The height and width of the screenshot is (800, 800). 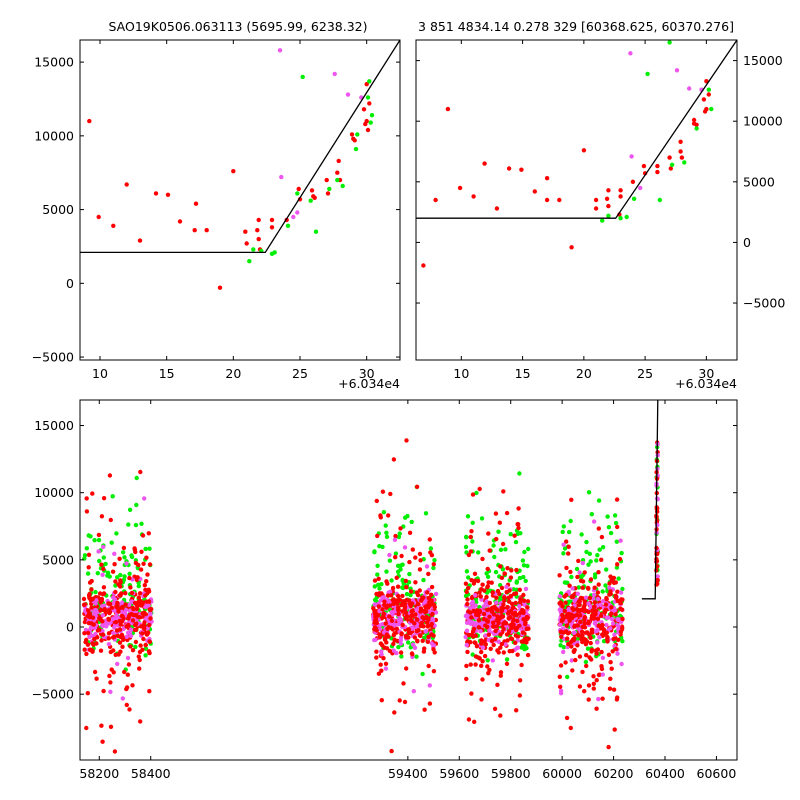 I want to click on panel-top-left-title: SAO19K0506.063113 (5695.99, 6238.32), so click(x=238, y=26).